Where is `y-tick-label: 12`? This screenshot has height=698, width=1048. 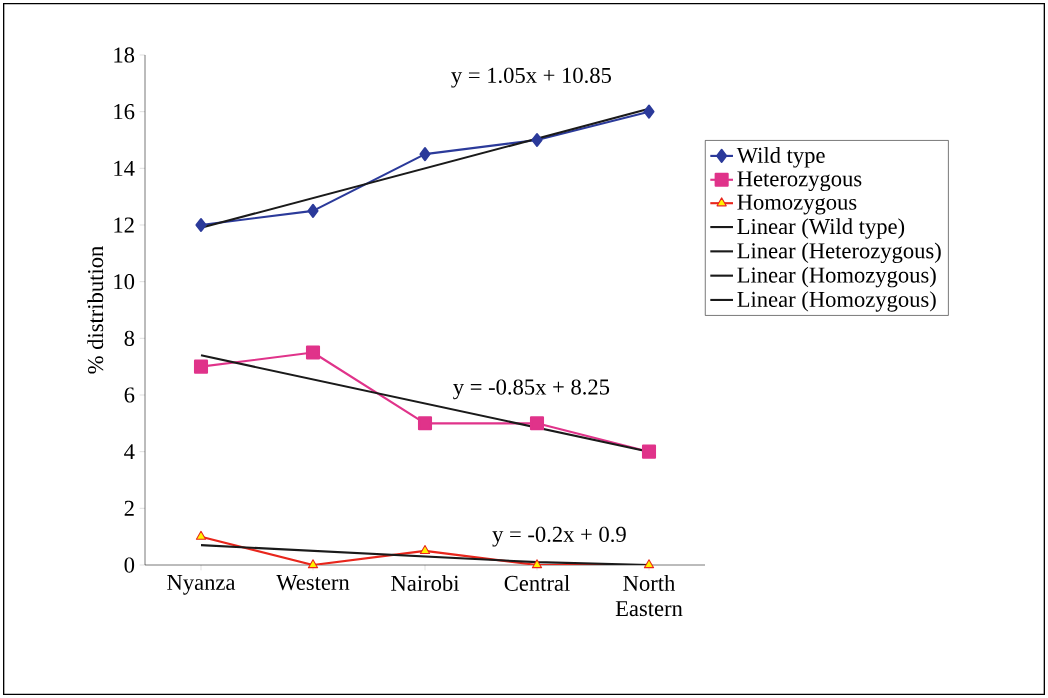 y-tick-label: 12 is located at coordinates (124, 225).